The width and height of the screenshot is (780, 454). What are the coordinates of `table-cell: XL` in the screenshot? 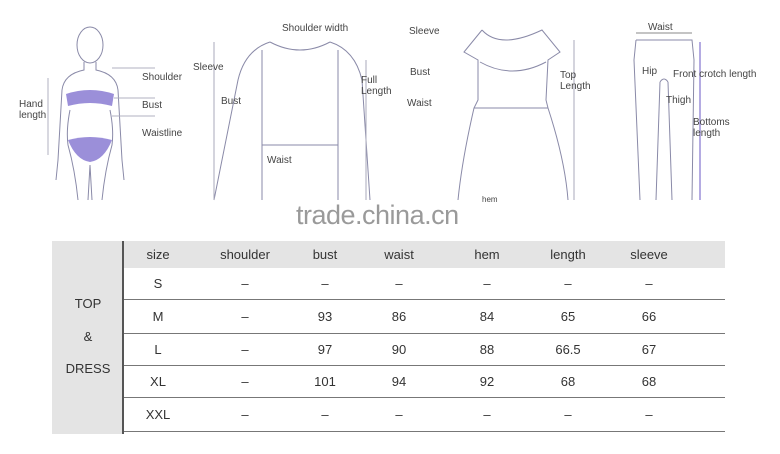 It's located at (158, 381).